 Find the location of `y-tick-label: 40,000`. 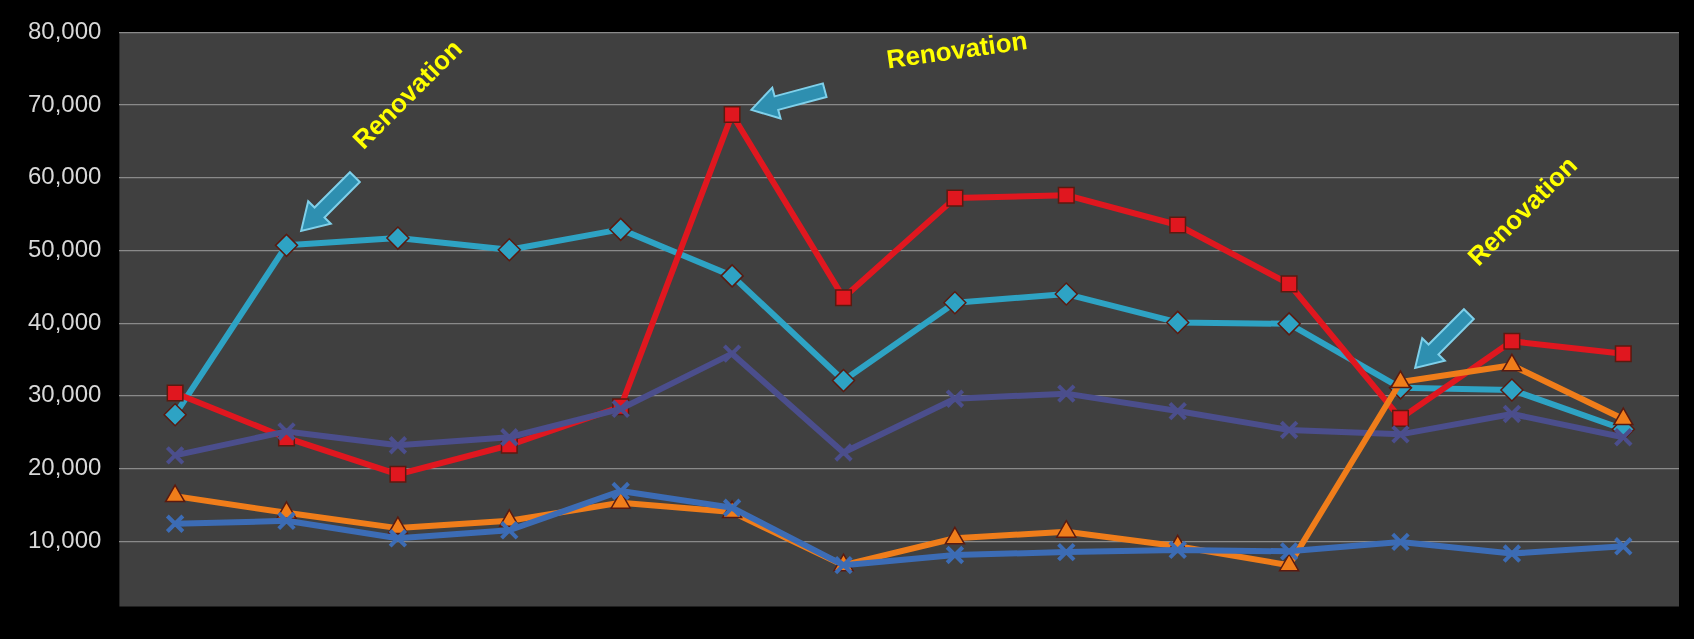

y-tick-label: 40,000 is located at coordinates (65, 321).